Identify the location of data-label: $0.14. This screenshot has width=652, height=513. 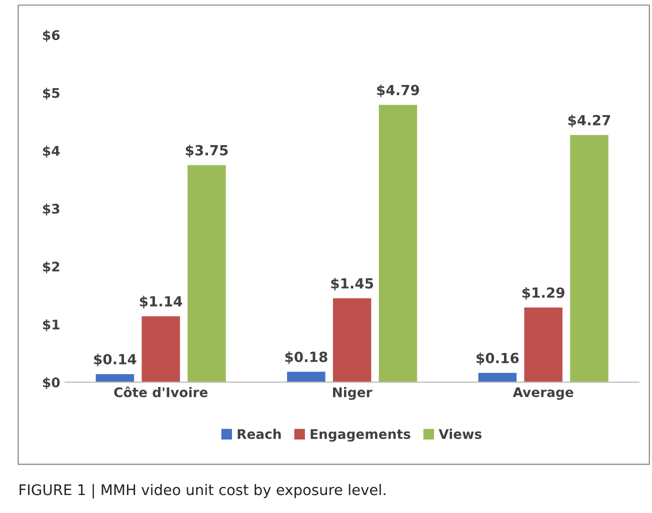
(115, 360).